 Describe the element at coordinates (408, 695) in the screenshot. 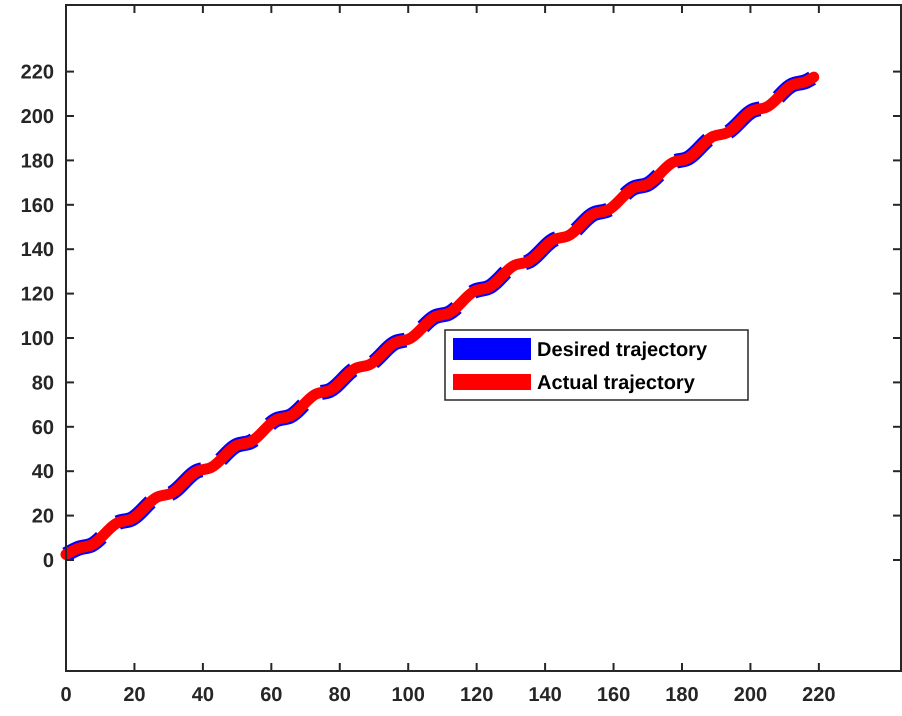

I see `x-tick-label: 100` at that location.